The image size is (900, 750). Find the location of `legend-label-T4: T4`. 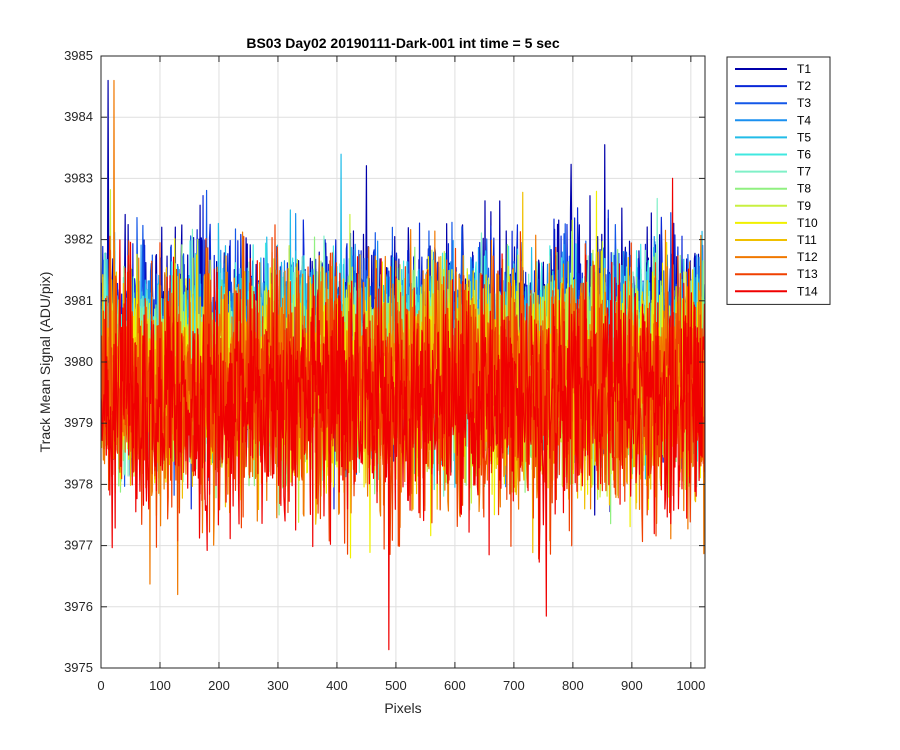

legend-label-T4: T4 is located at coordinates (804, 120).